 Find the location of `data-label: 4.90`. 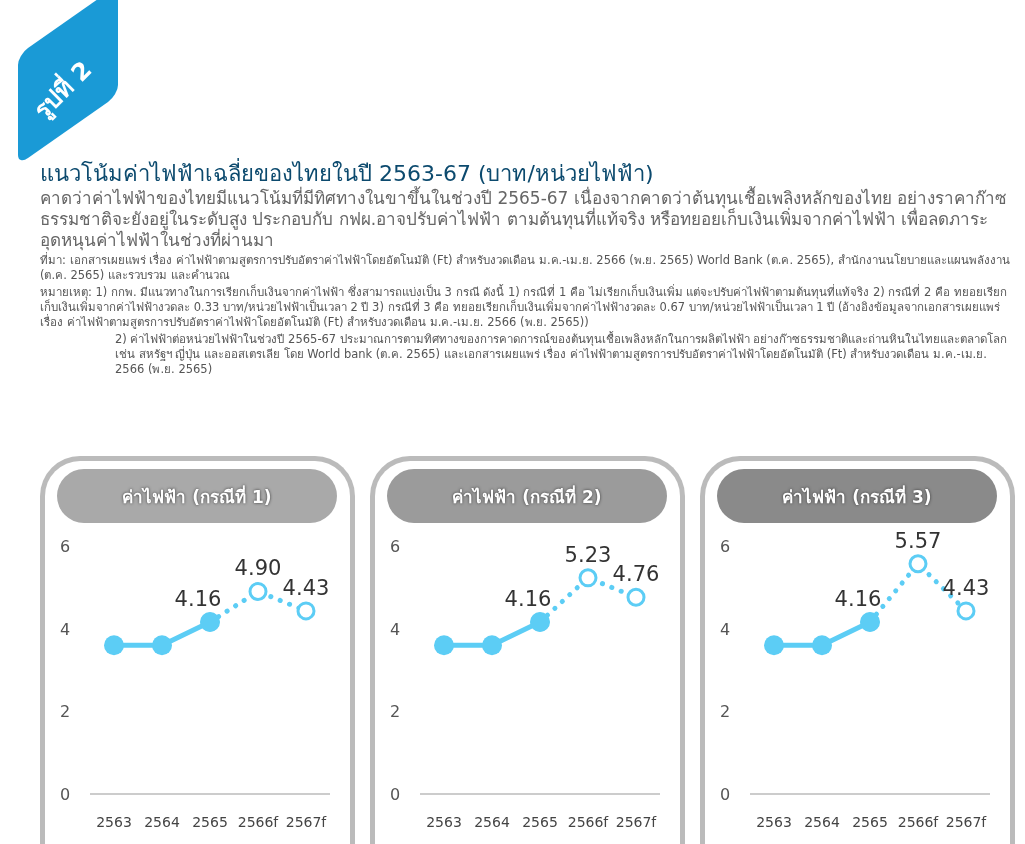

data-label: 4.90 is located at coordinates (258, 568).